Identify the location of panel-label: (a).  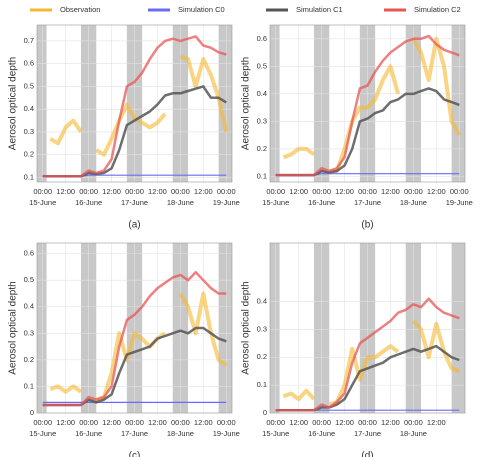
(134, 225).